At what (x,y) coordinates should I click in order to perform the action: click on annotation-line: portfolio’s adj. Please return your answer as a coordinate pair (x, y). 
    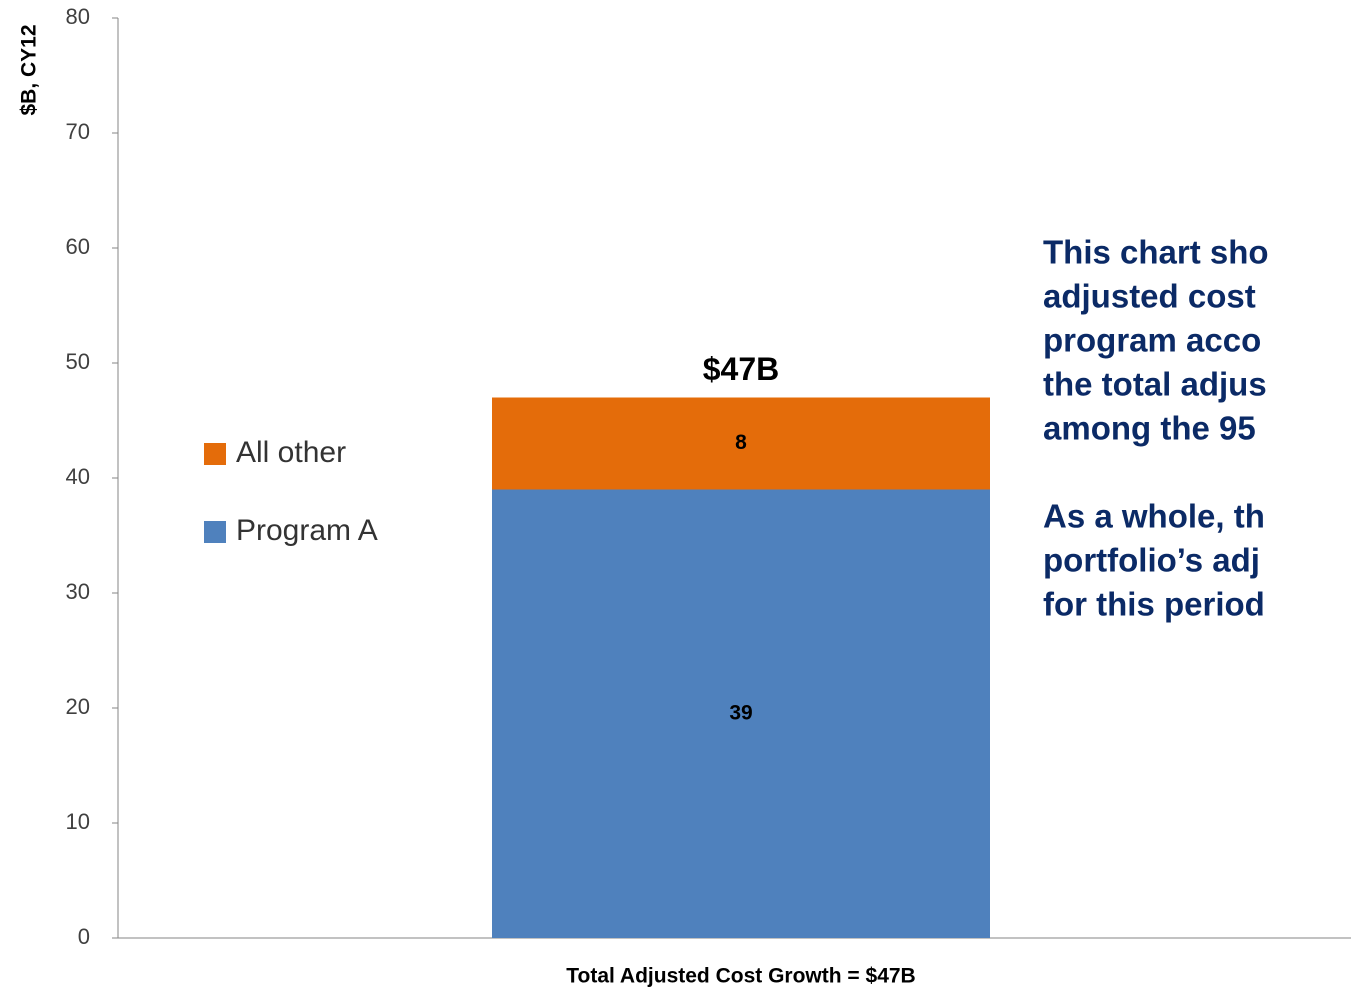
    Looking at the image, I should click on (1151, 560).